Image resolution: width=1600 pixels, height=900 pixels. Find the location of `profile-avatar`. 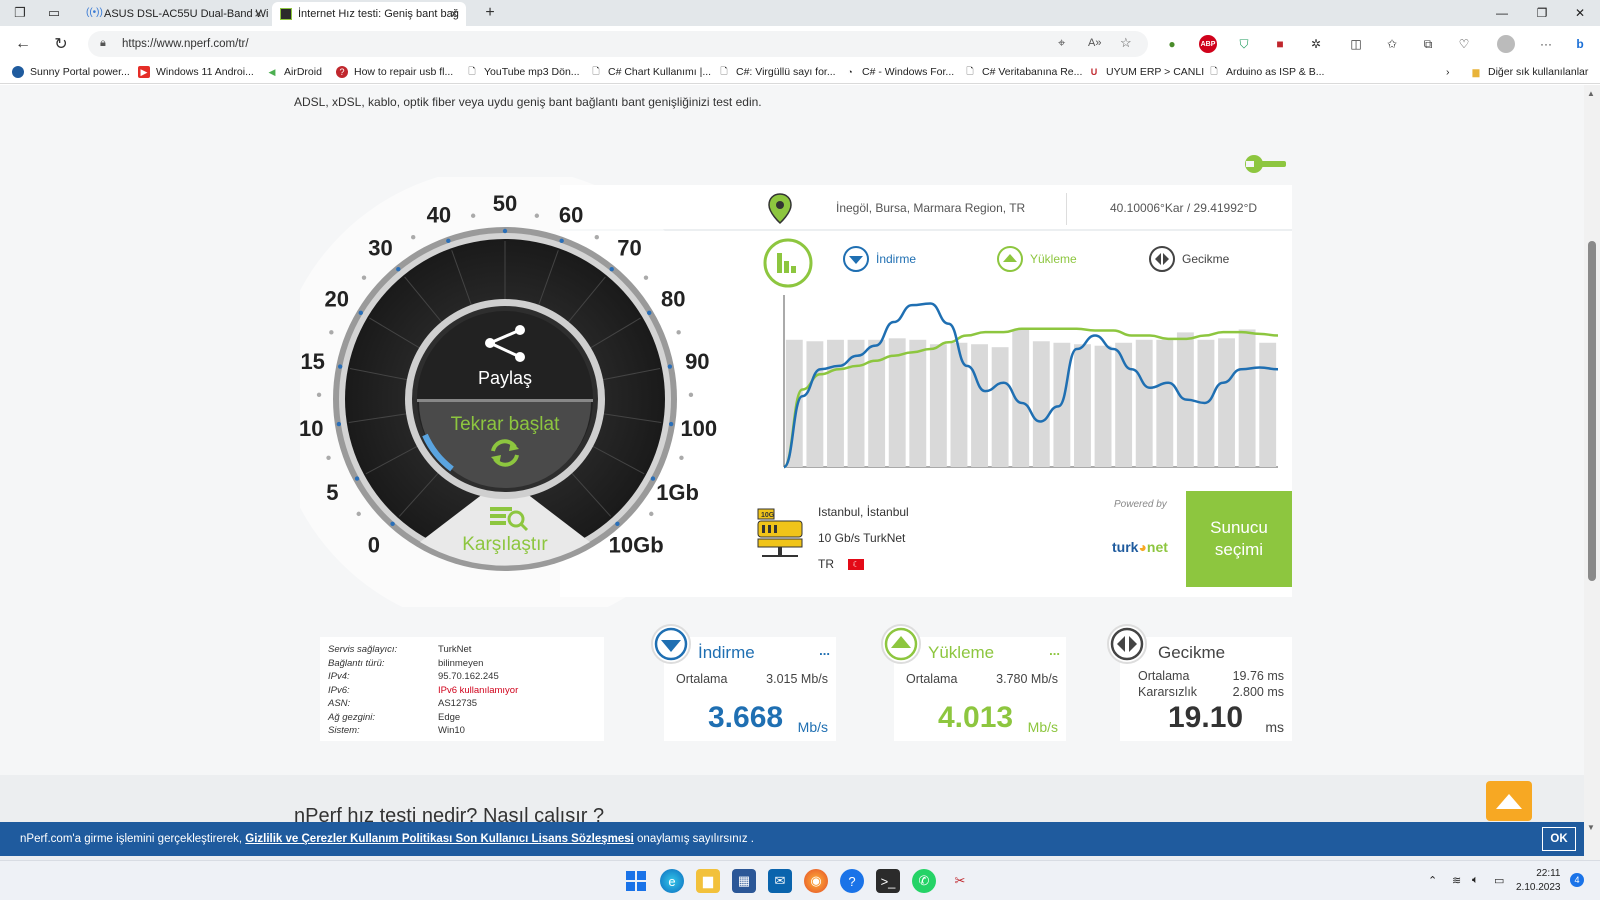

profile-avatar is located at coordinates (1506, 44).